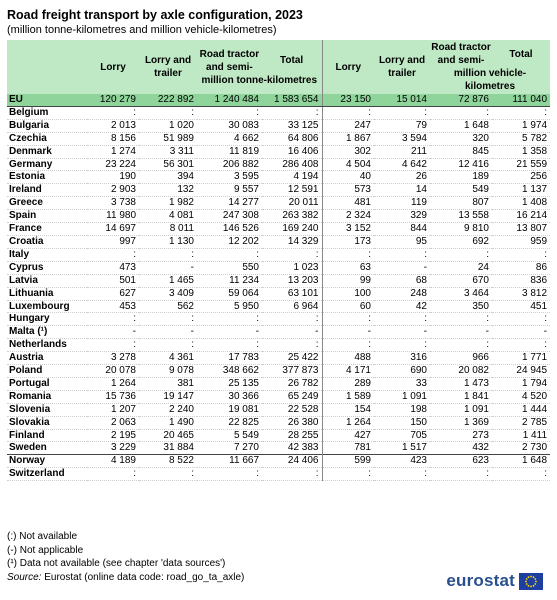 The width and height of the screenshot is (557, 600). Describe the element at coordinates (47, 397) in the screenshot. I see `country-cell: Romania` at that location.